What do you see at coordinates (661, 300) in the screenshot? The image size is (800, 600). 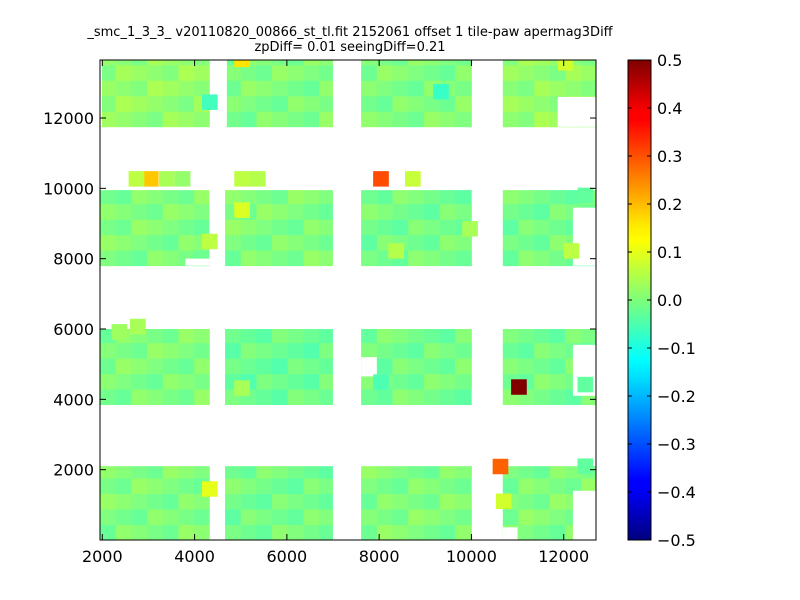 I see `colorbar: 0.5 0.4 0.3 0.2 0.1 0.0 −0.1 −0.2 −0.3 −0.4 −0.5` at bounding box center [661, 300].